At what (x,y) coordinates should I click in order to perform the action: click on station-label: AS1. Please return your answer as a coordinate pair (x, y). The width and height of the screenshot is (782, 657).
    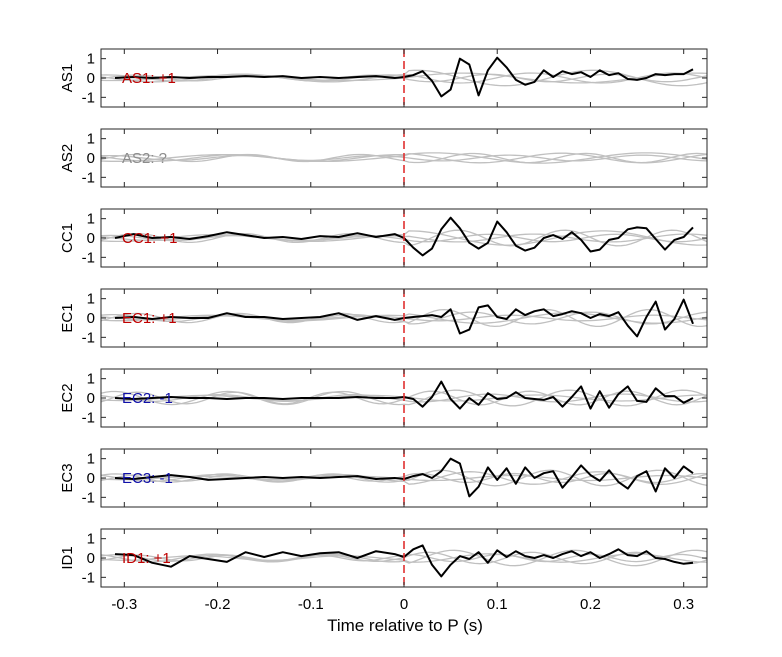
    Looking at the image, I should click on (67, 78).